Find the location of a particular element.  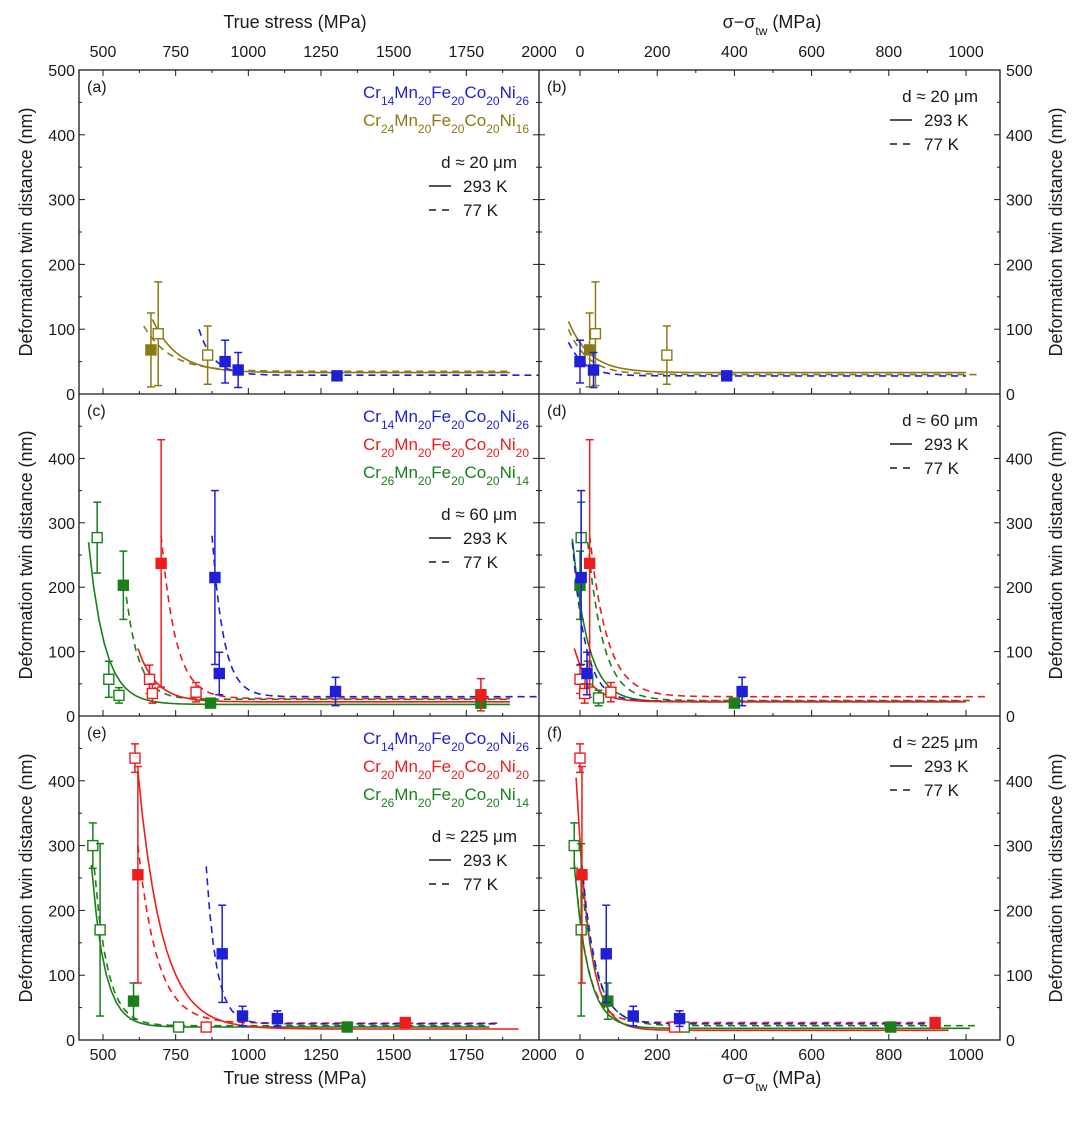

element-symbol: Ni is located at coordinates (508, 92).